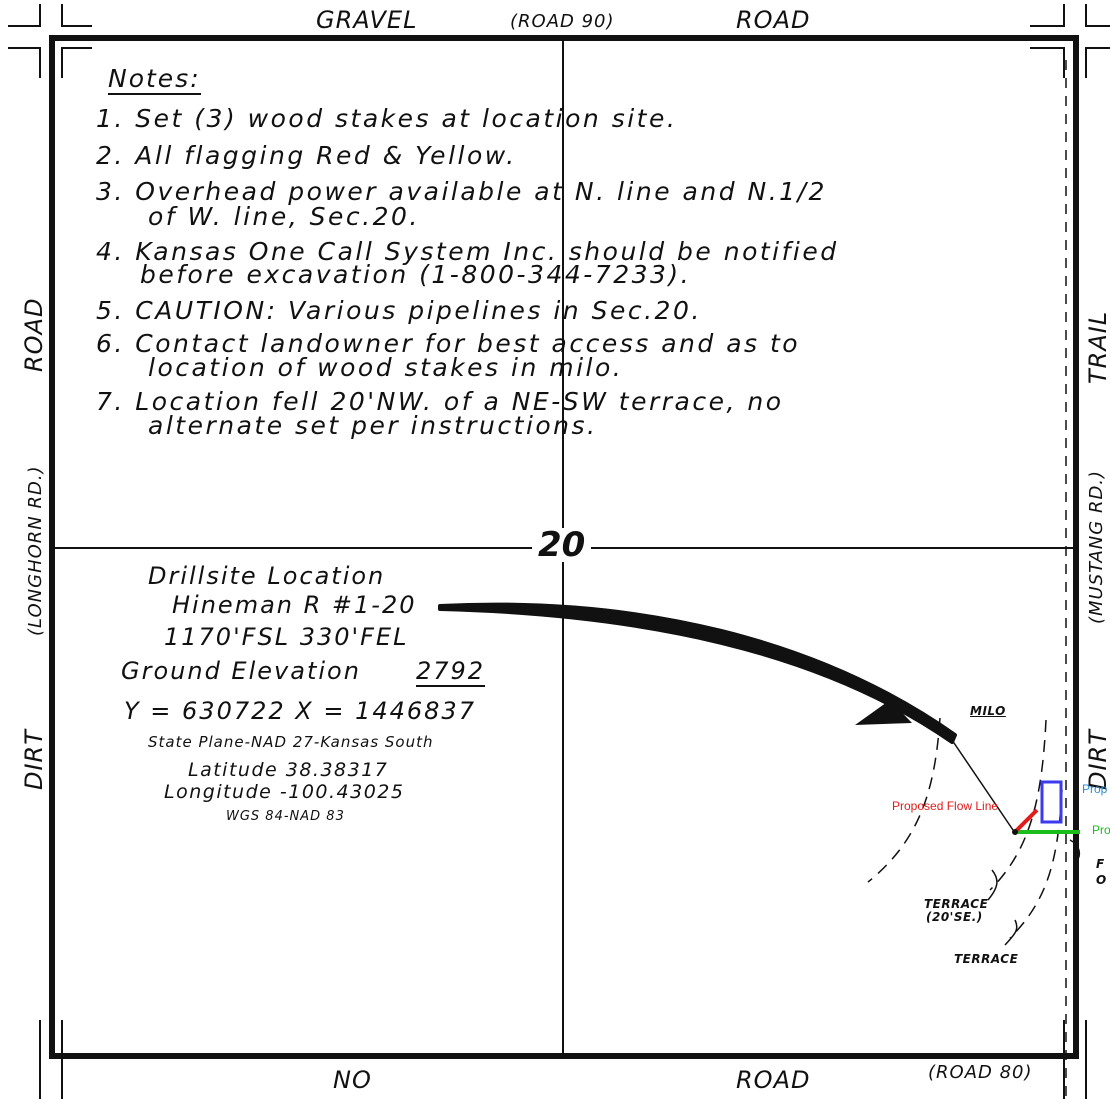 This screenshot has height=1099, width=1110. I want to click on road-label-right-middle: (MUSTANG RD.), so click(1096, 546).